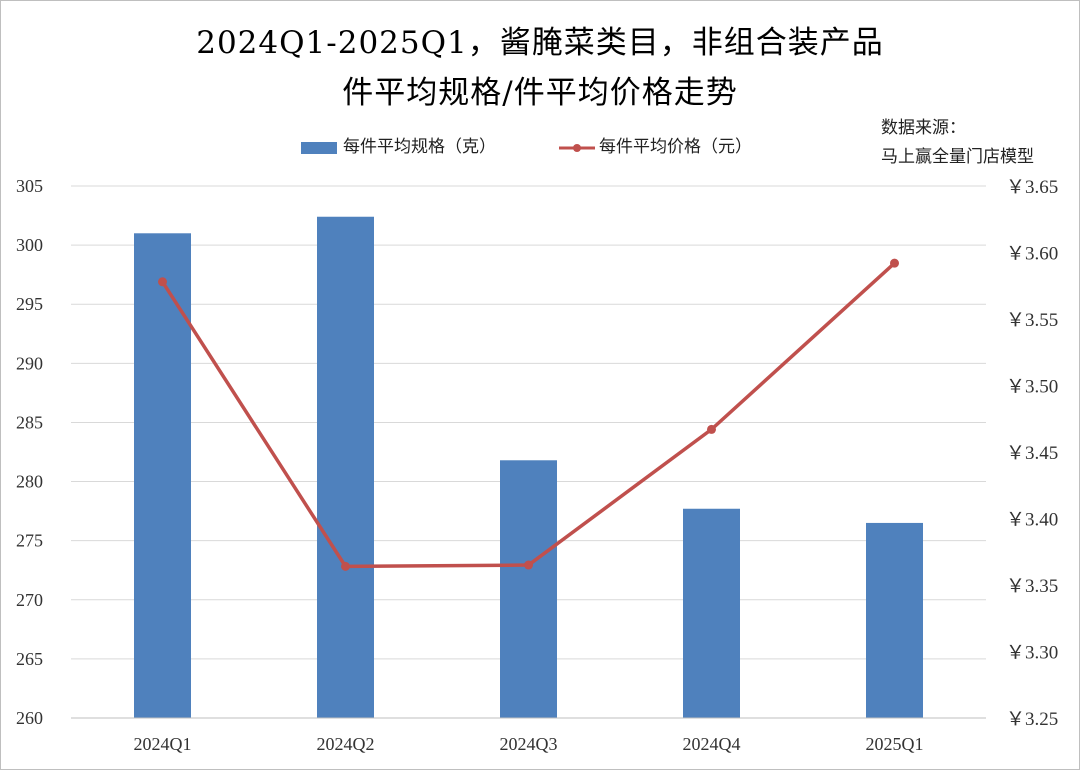  I want to click on y-left-tick-label: 285, so click(29, 422).